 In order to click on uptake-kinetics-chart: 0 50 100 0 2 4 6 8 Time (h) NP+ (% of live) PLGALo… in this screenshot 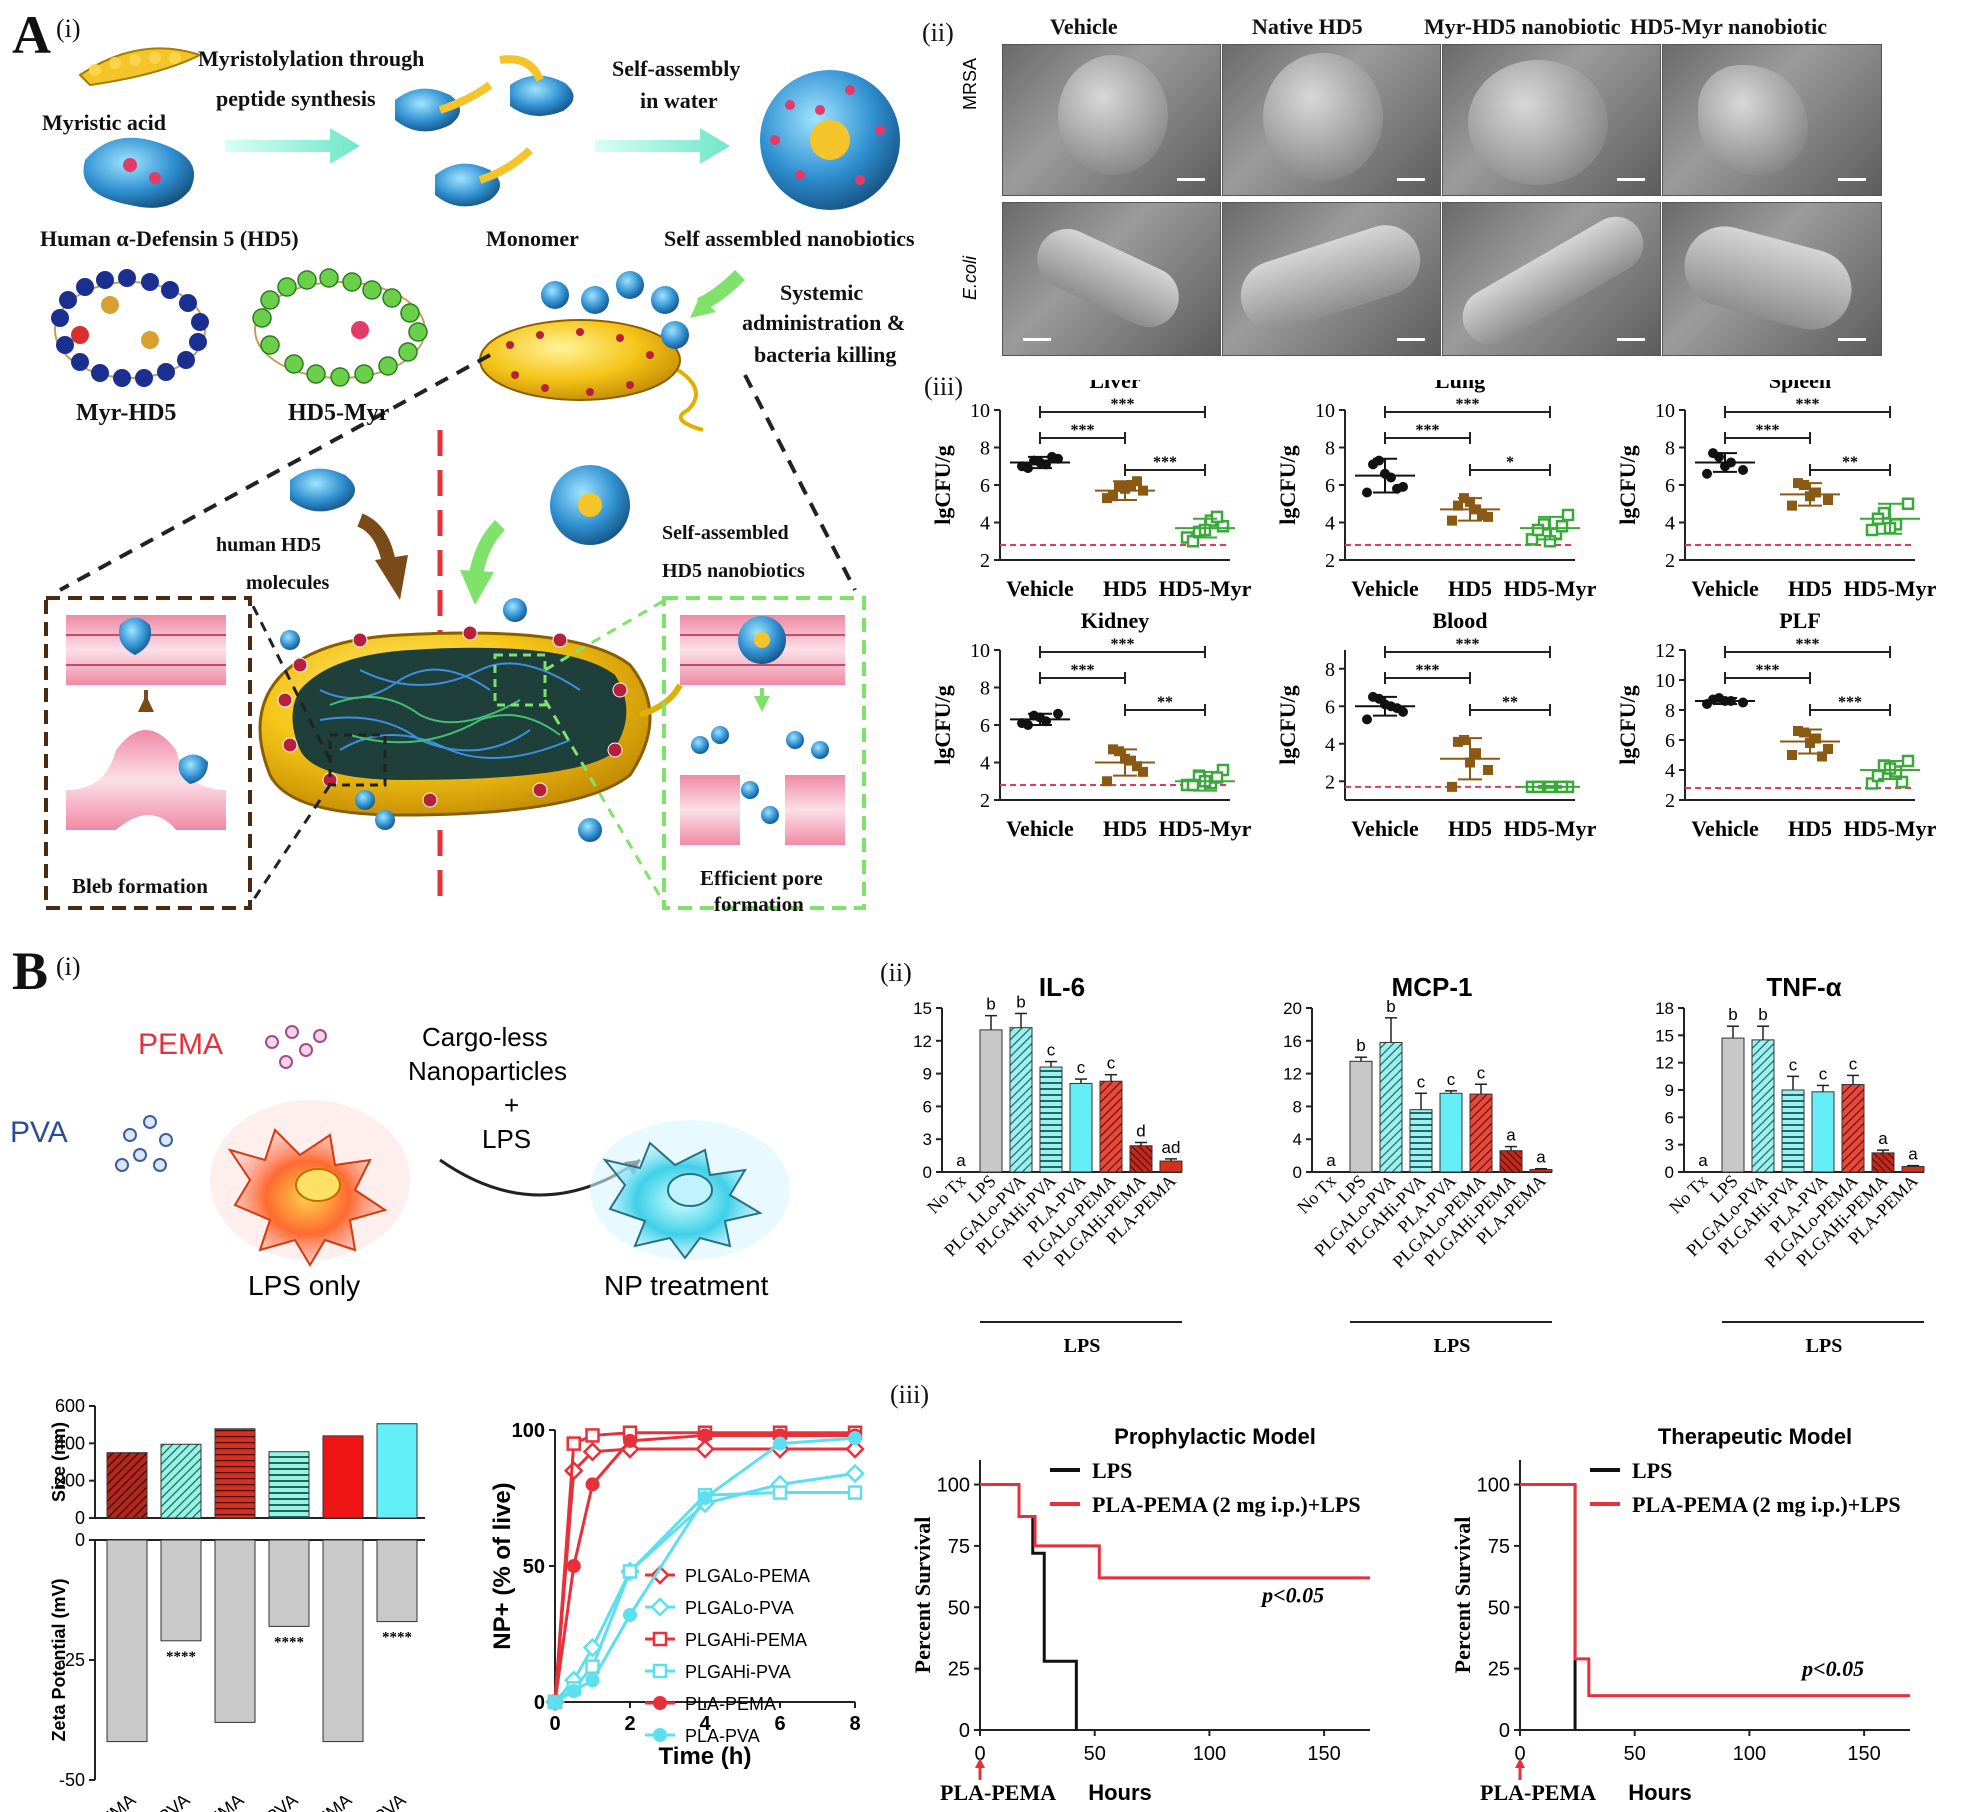, I will do `click(677, 1595)`.